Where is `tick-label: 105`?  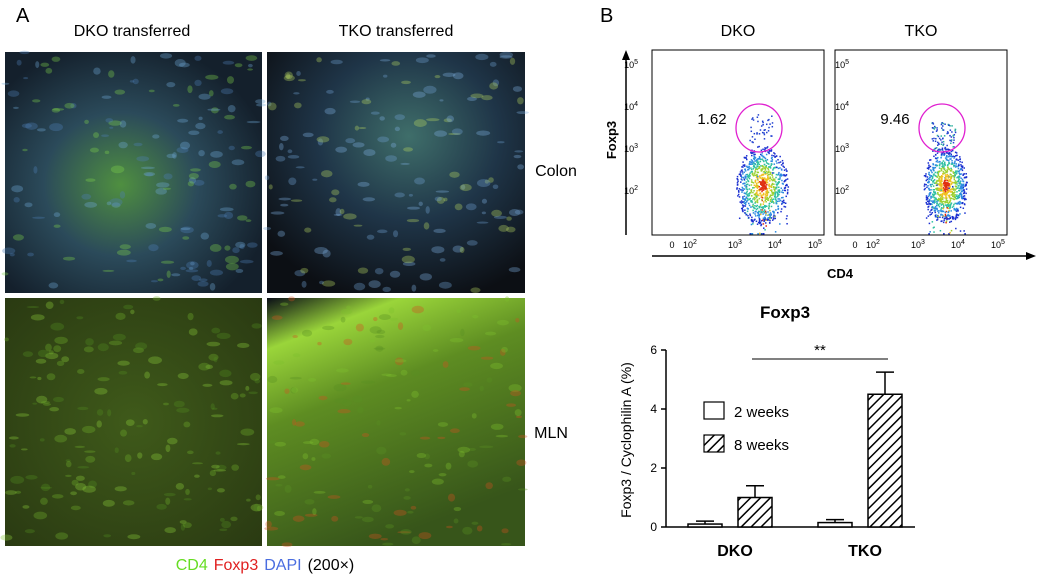 tick-label: 105 is located at coordinates (998, 244).